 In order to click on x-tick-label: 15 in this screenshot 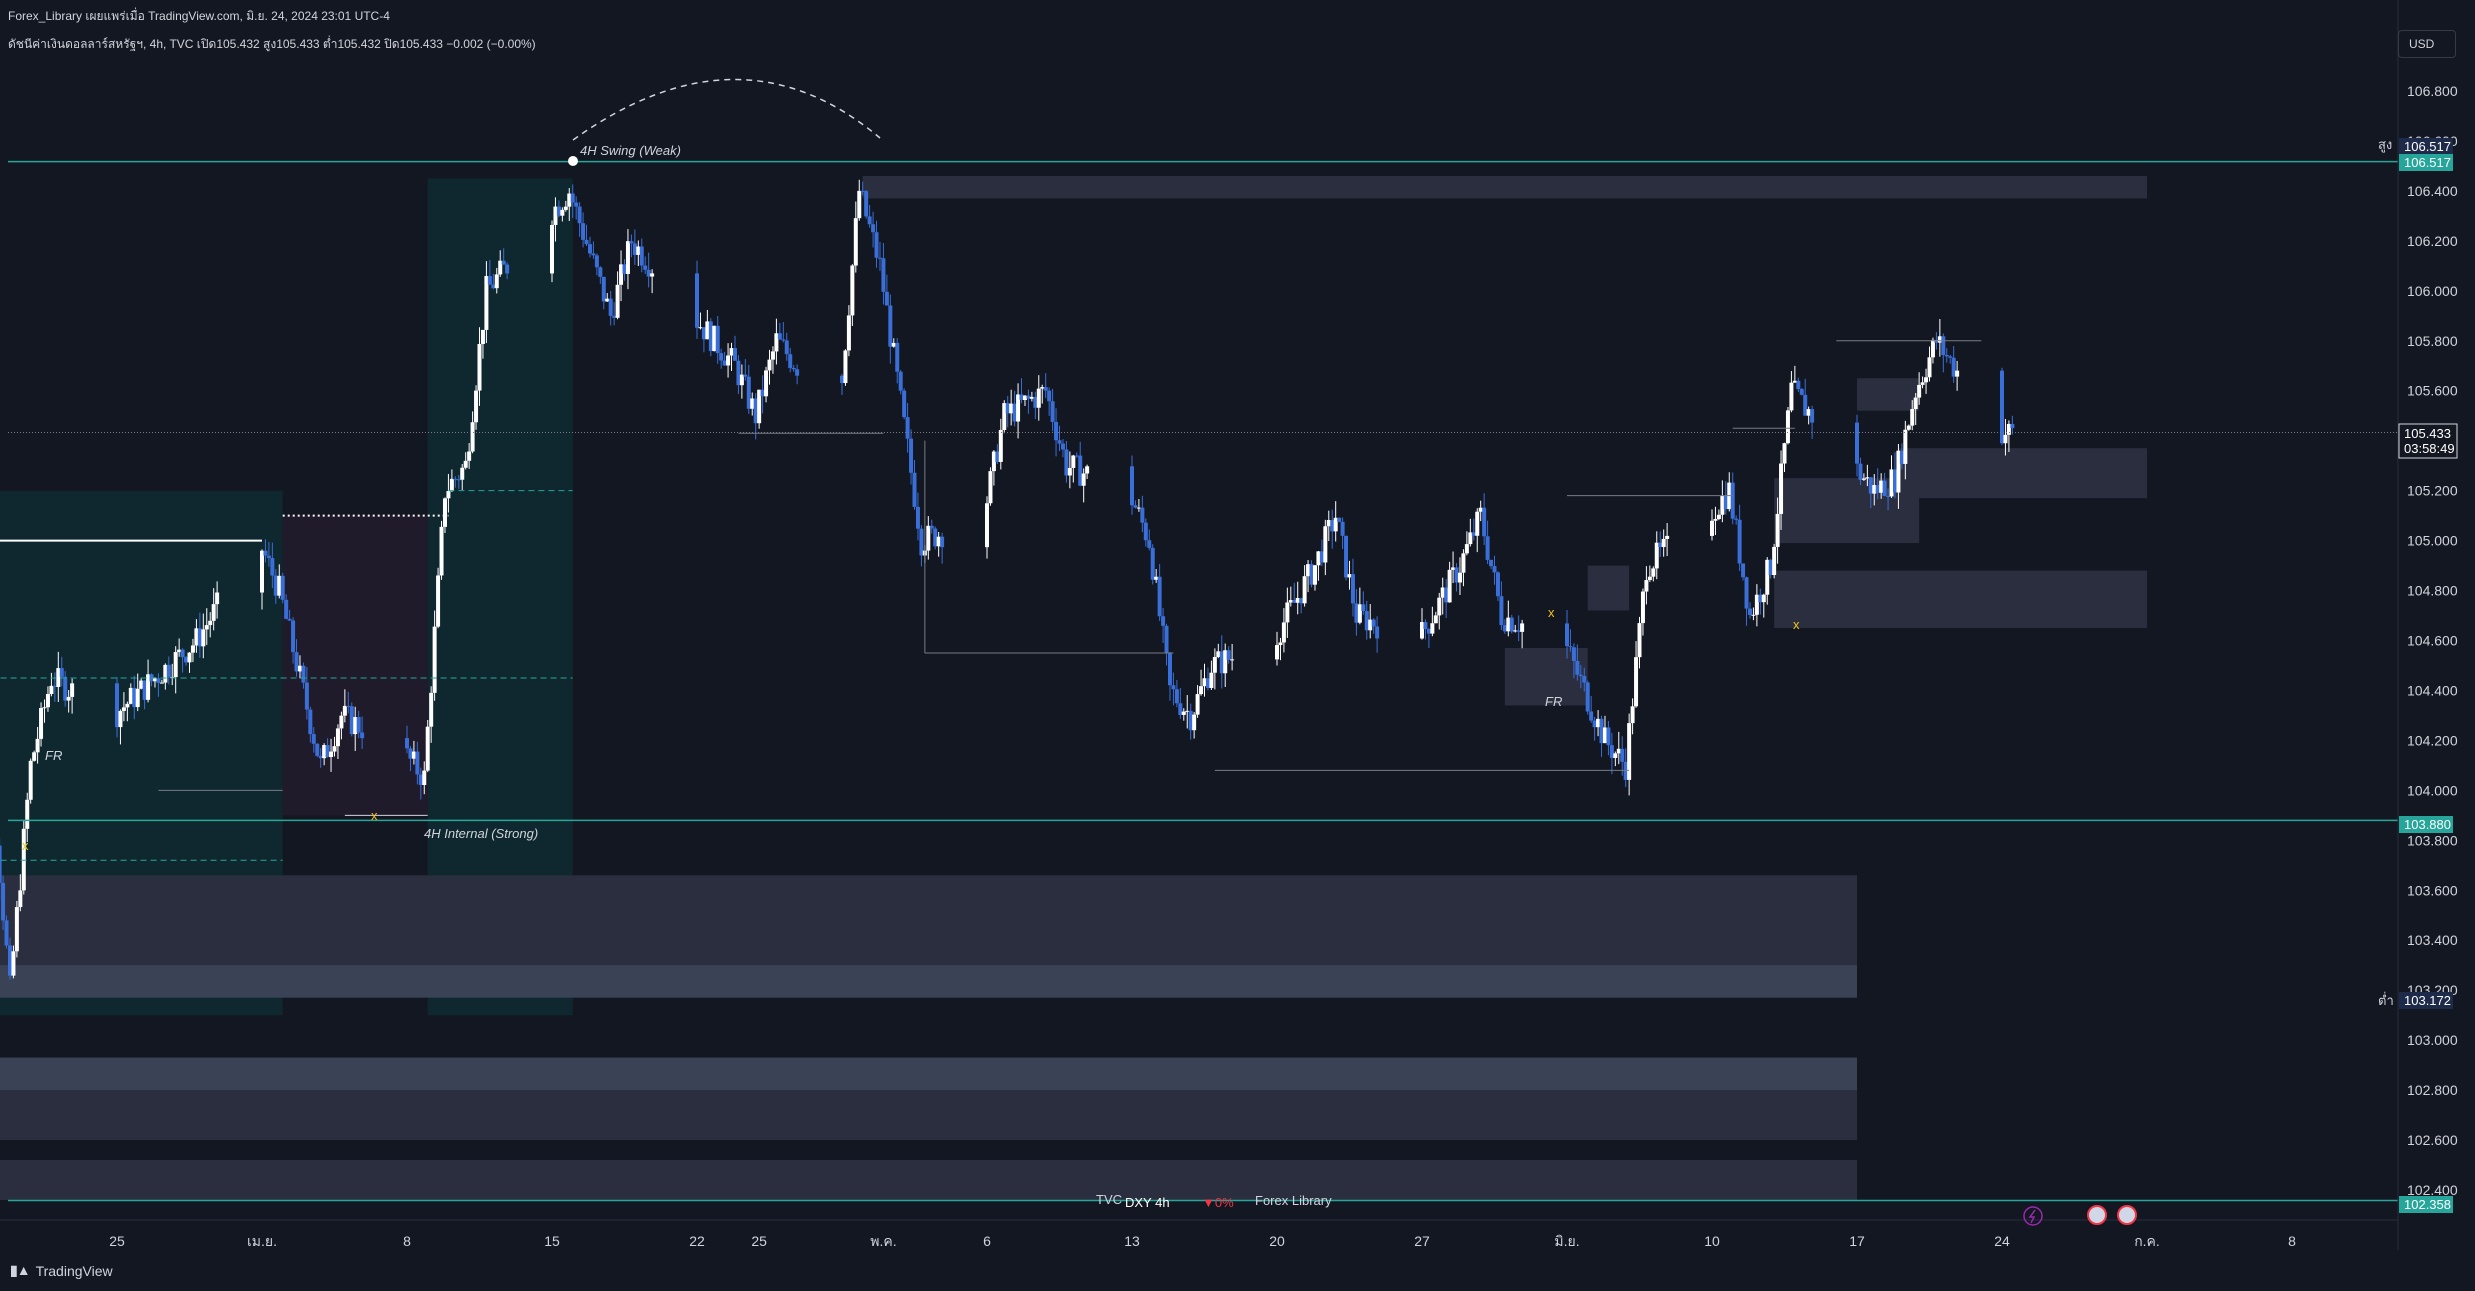, I will do `click(552, 1241)`.